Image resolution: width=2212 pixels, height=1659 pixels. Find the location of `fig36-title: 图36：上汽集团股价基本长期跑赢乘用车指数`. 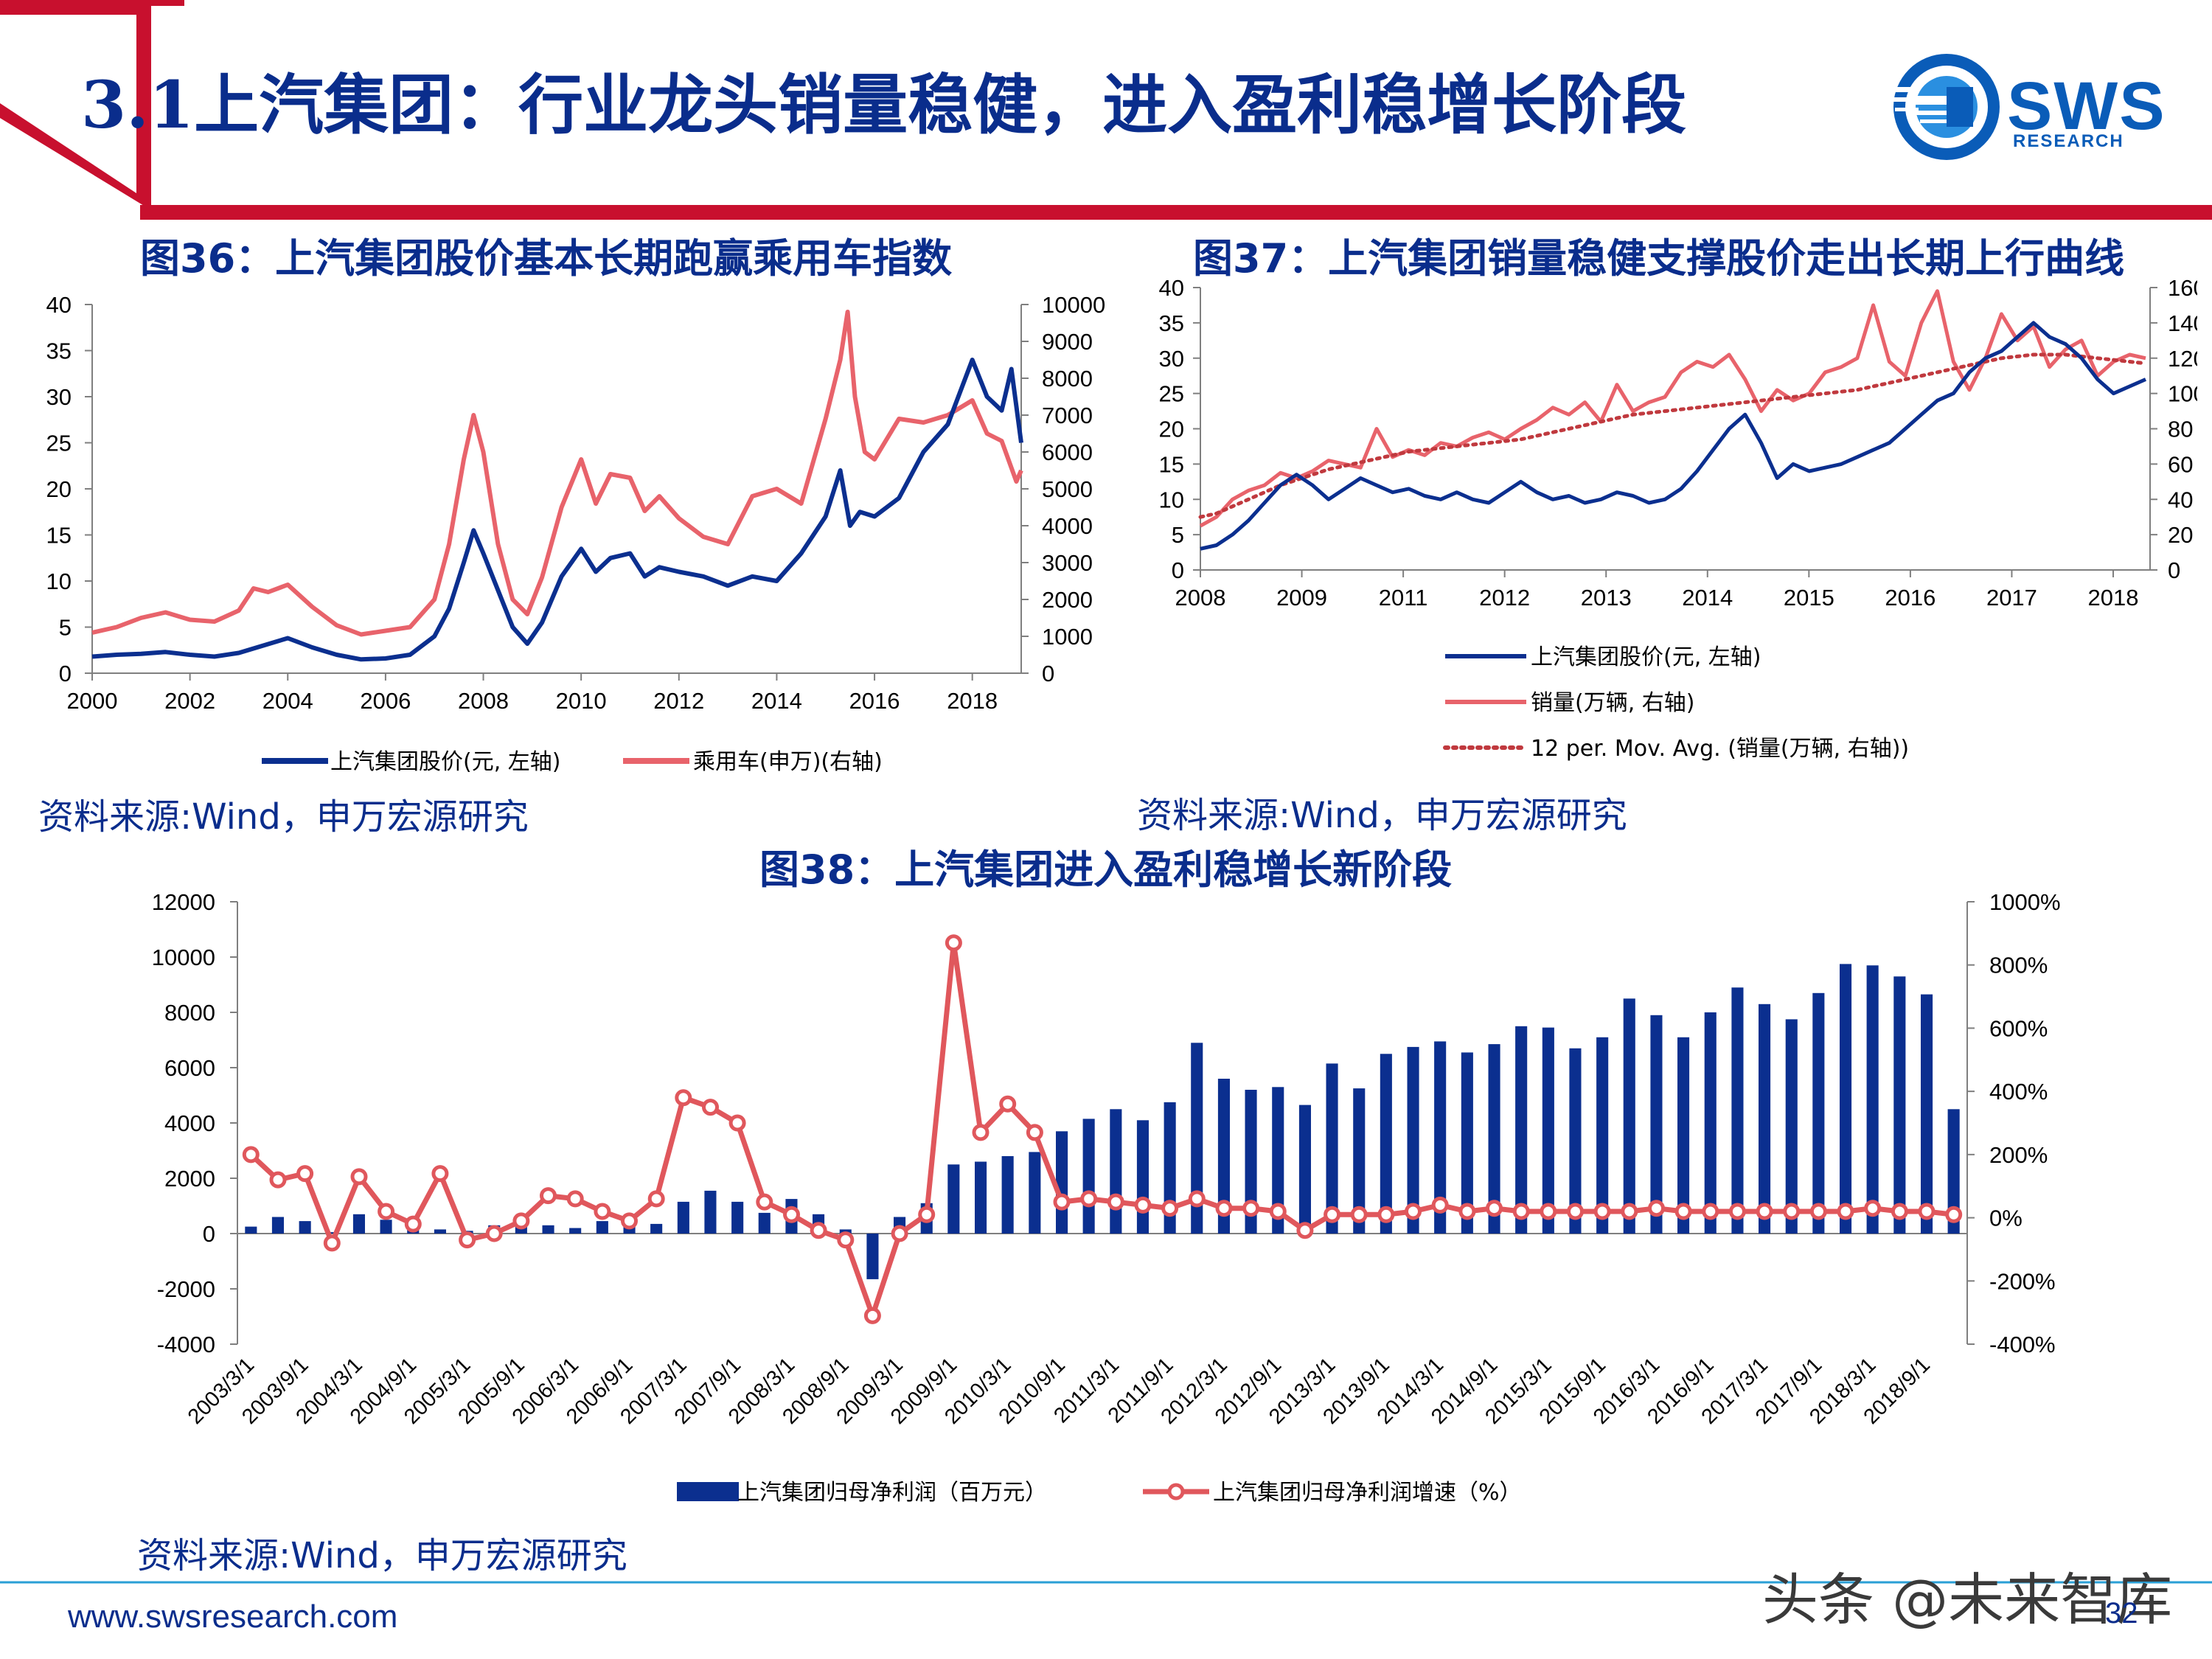

fig36-title: 图36：上汽集团股价基本长期跑赢乘用车指数 is located at coordinates (546, 258).